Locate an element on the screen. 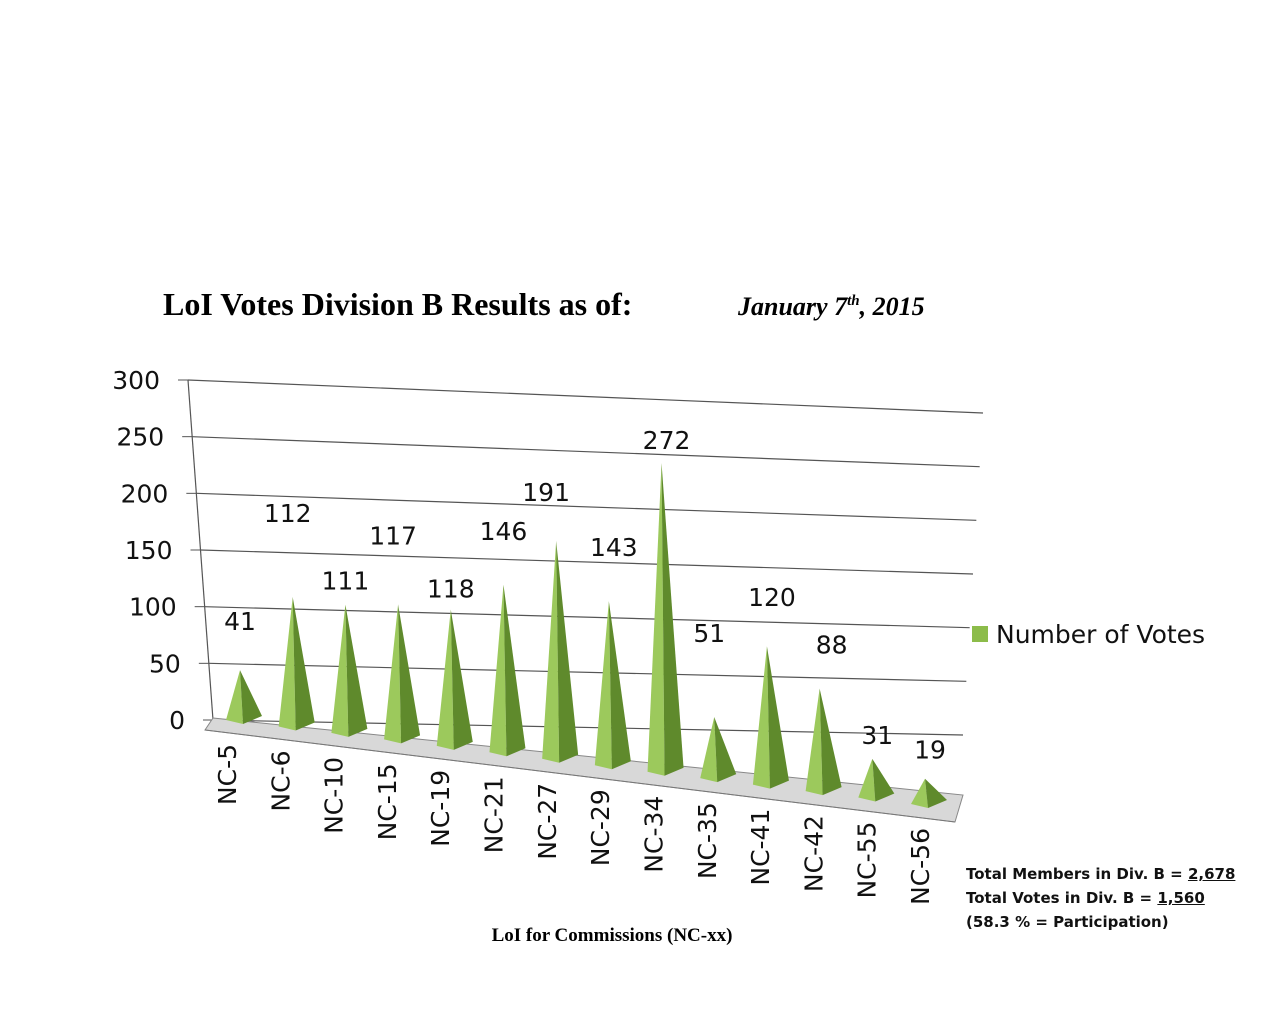 Image resolution: width=1280 pixels, height=1024 pixels. y-tick-label: 100 is located at coordinates (153, 607).